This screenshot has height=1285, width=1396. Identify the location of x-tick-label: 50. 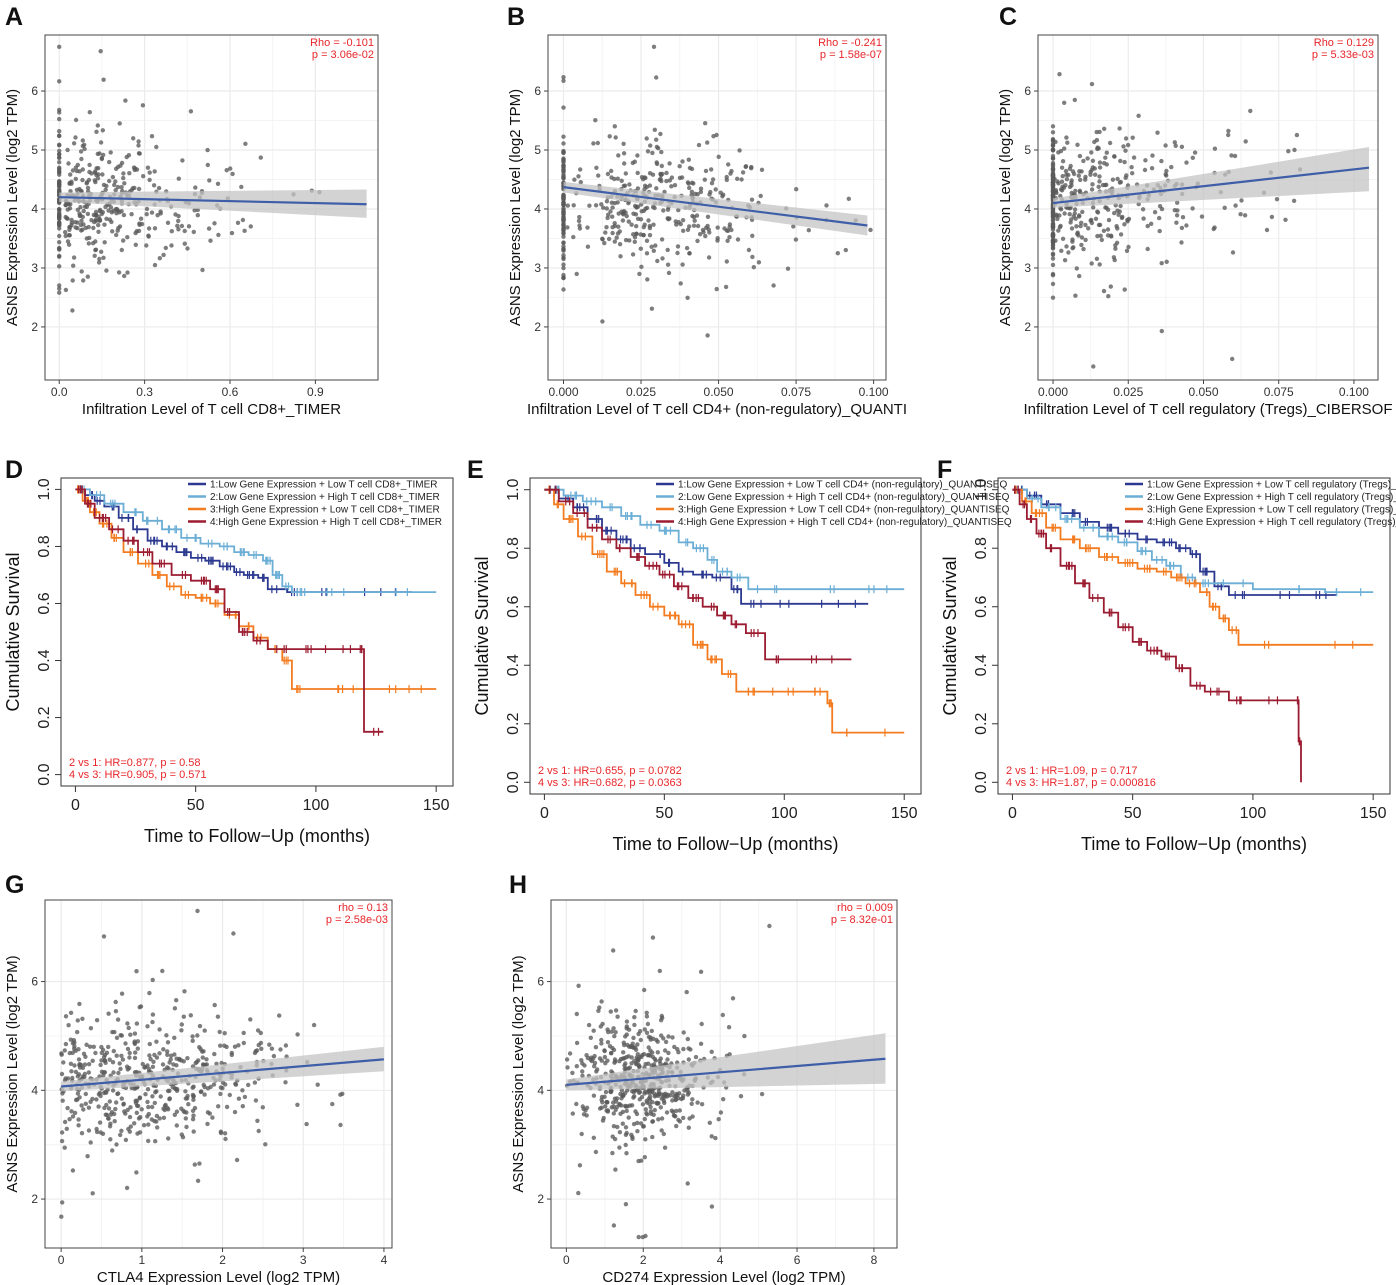
(1133, 813).